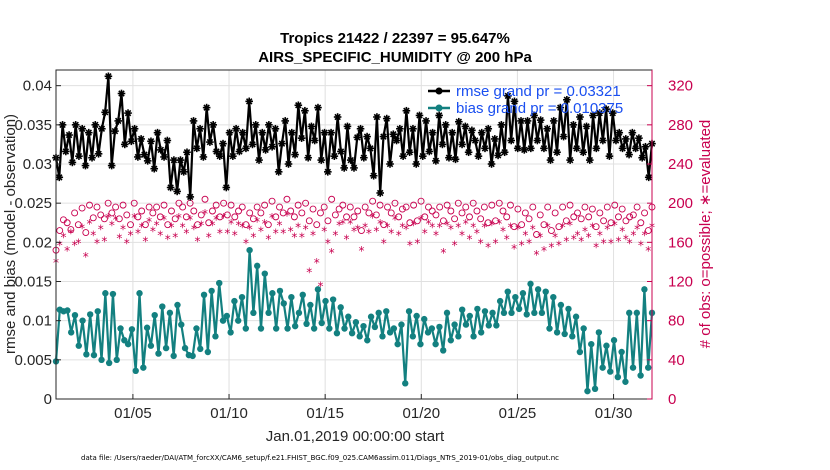 The height and width of the screenshot is (470, 830). Describe the element at coordinates (37, 86) in the screenshot. I see `y-tick-label: 0.04` at that location.